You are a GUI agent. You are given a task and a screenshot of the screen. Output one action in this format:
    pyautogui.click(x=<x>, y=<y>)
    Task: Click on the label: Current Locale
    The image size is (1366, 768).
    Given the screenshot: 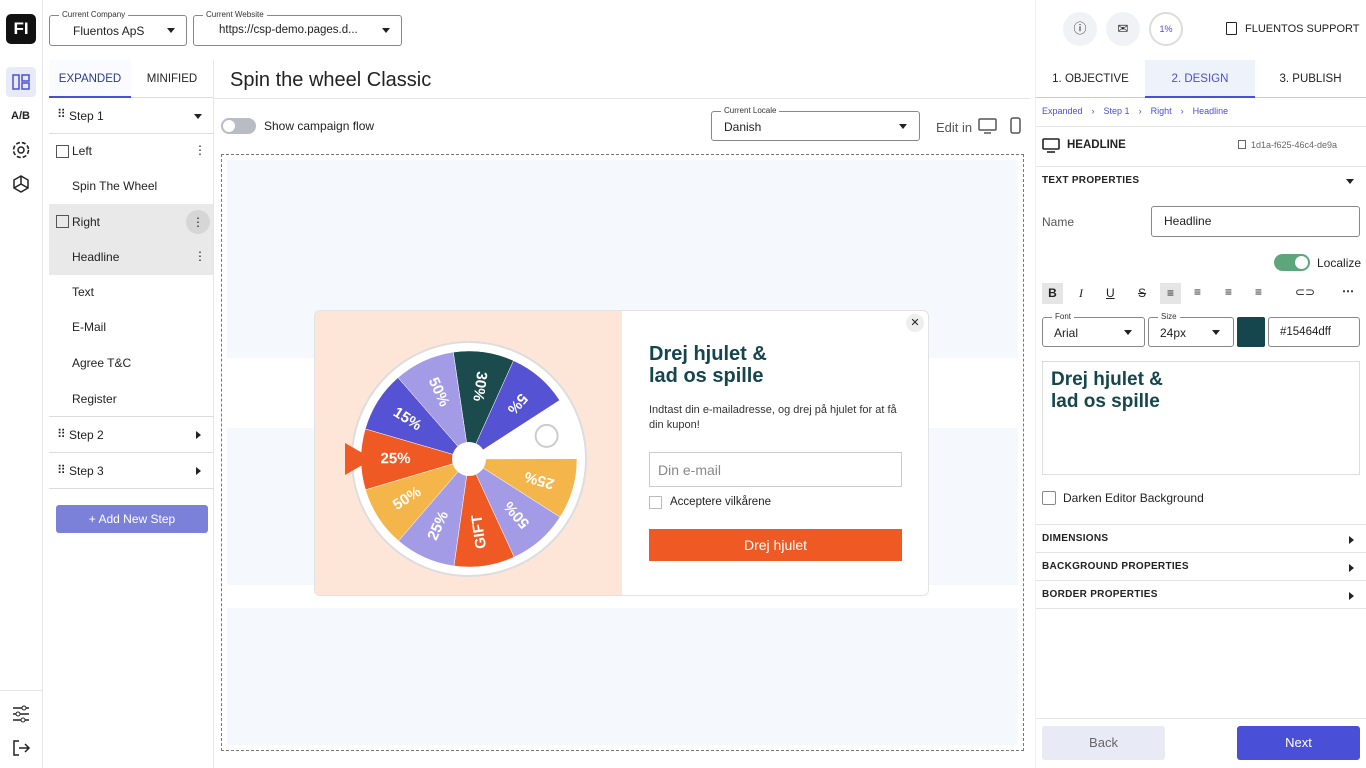 What is the action you would take?
    pyautogui.click(x=750, y=110)
    